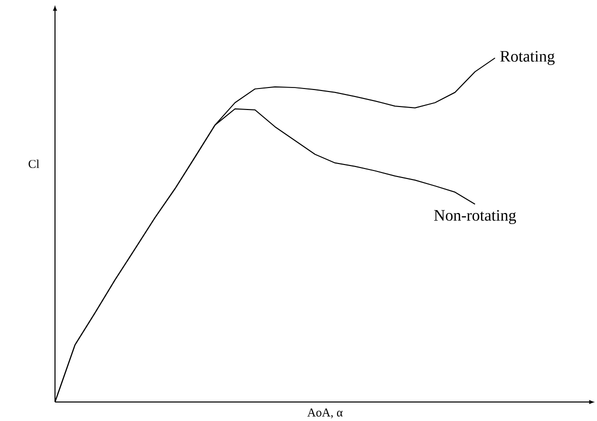  Describe the element at coordinates (527, 57) in the screenshot. I see `series-label: Rotating` at that location.